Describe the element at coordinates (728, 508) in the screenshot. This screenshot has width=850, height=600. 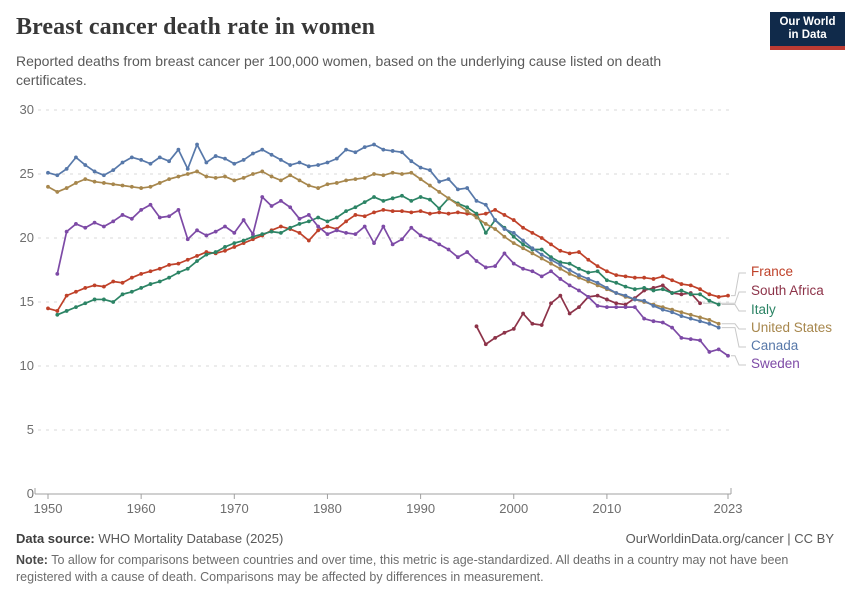
I see `x-tick-label-2023: 2023` at that location.